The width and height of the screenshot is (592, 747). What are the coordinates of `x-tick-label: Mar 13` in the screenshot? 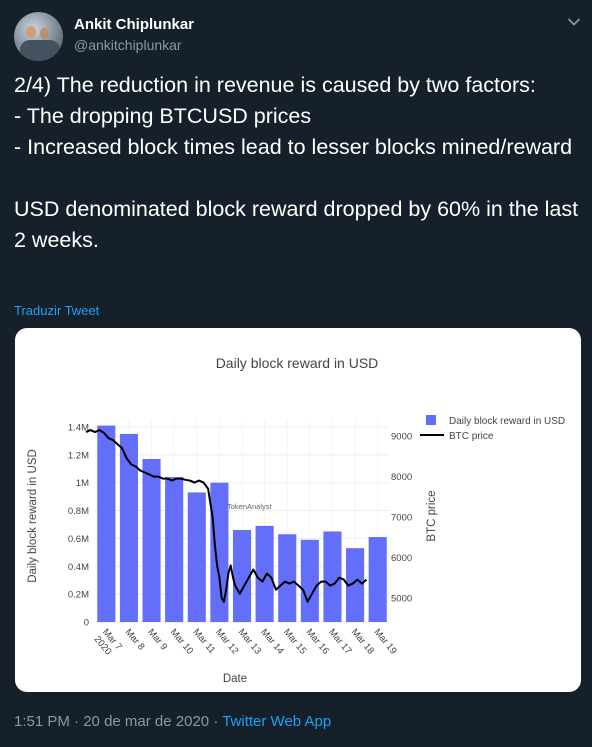 It's located at (249, 642).